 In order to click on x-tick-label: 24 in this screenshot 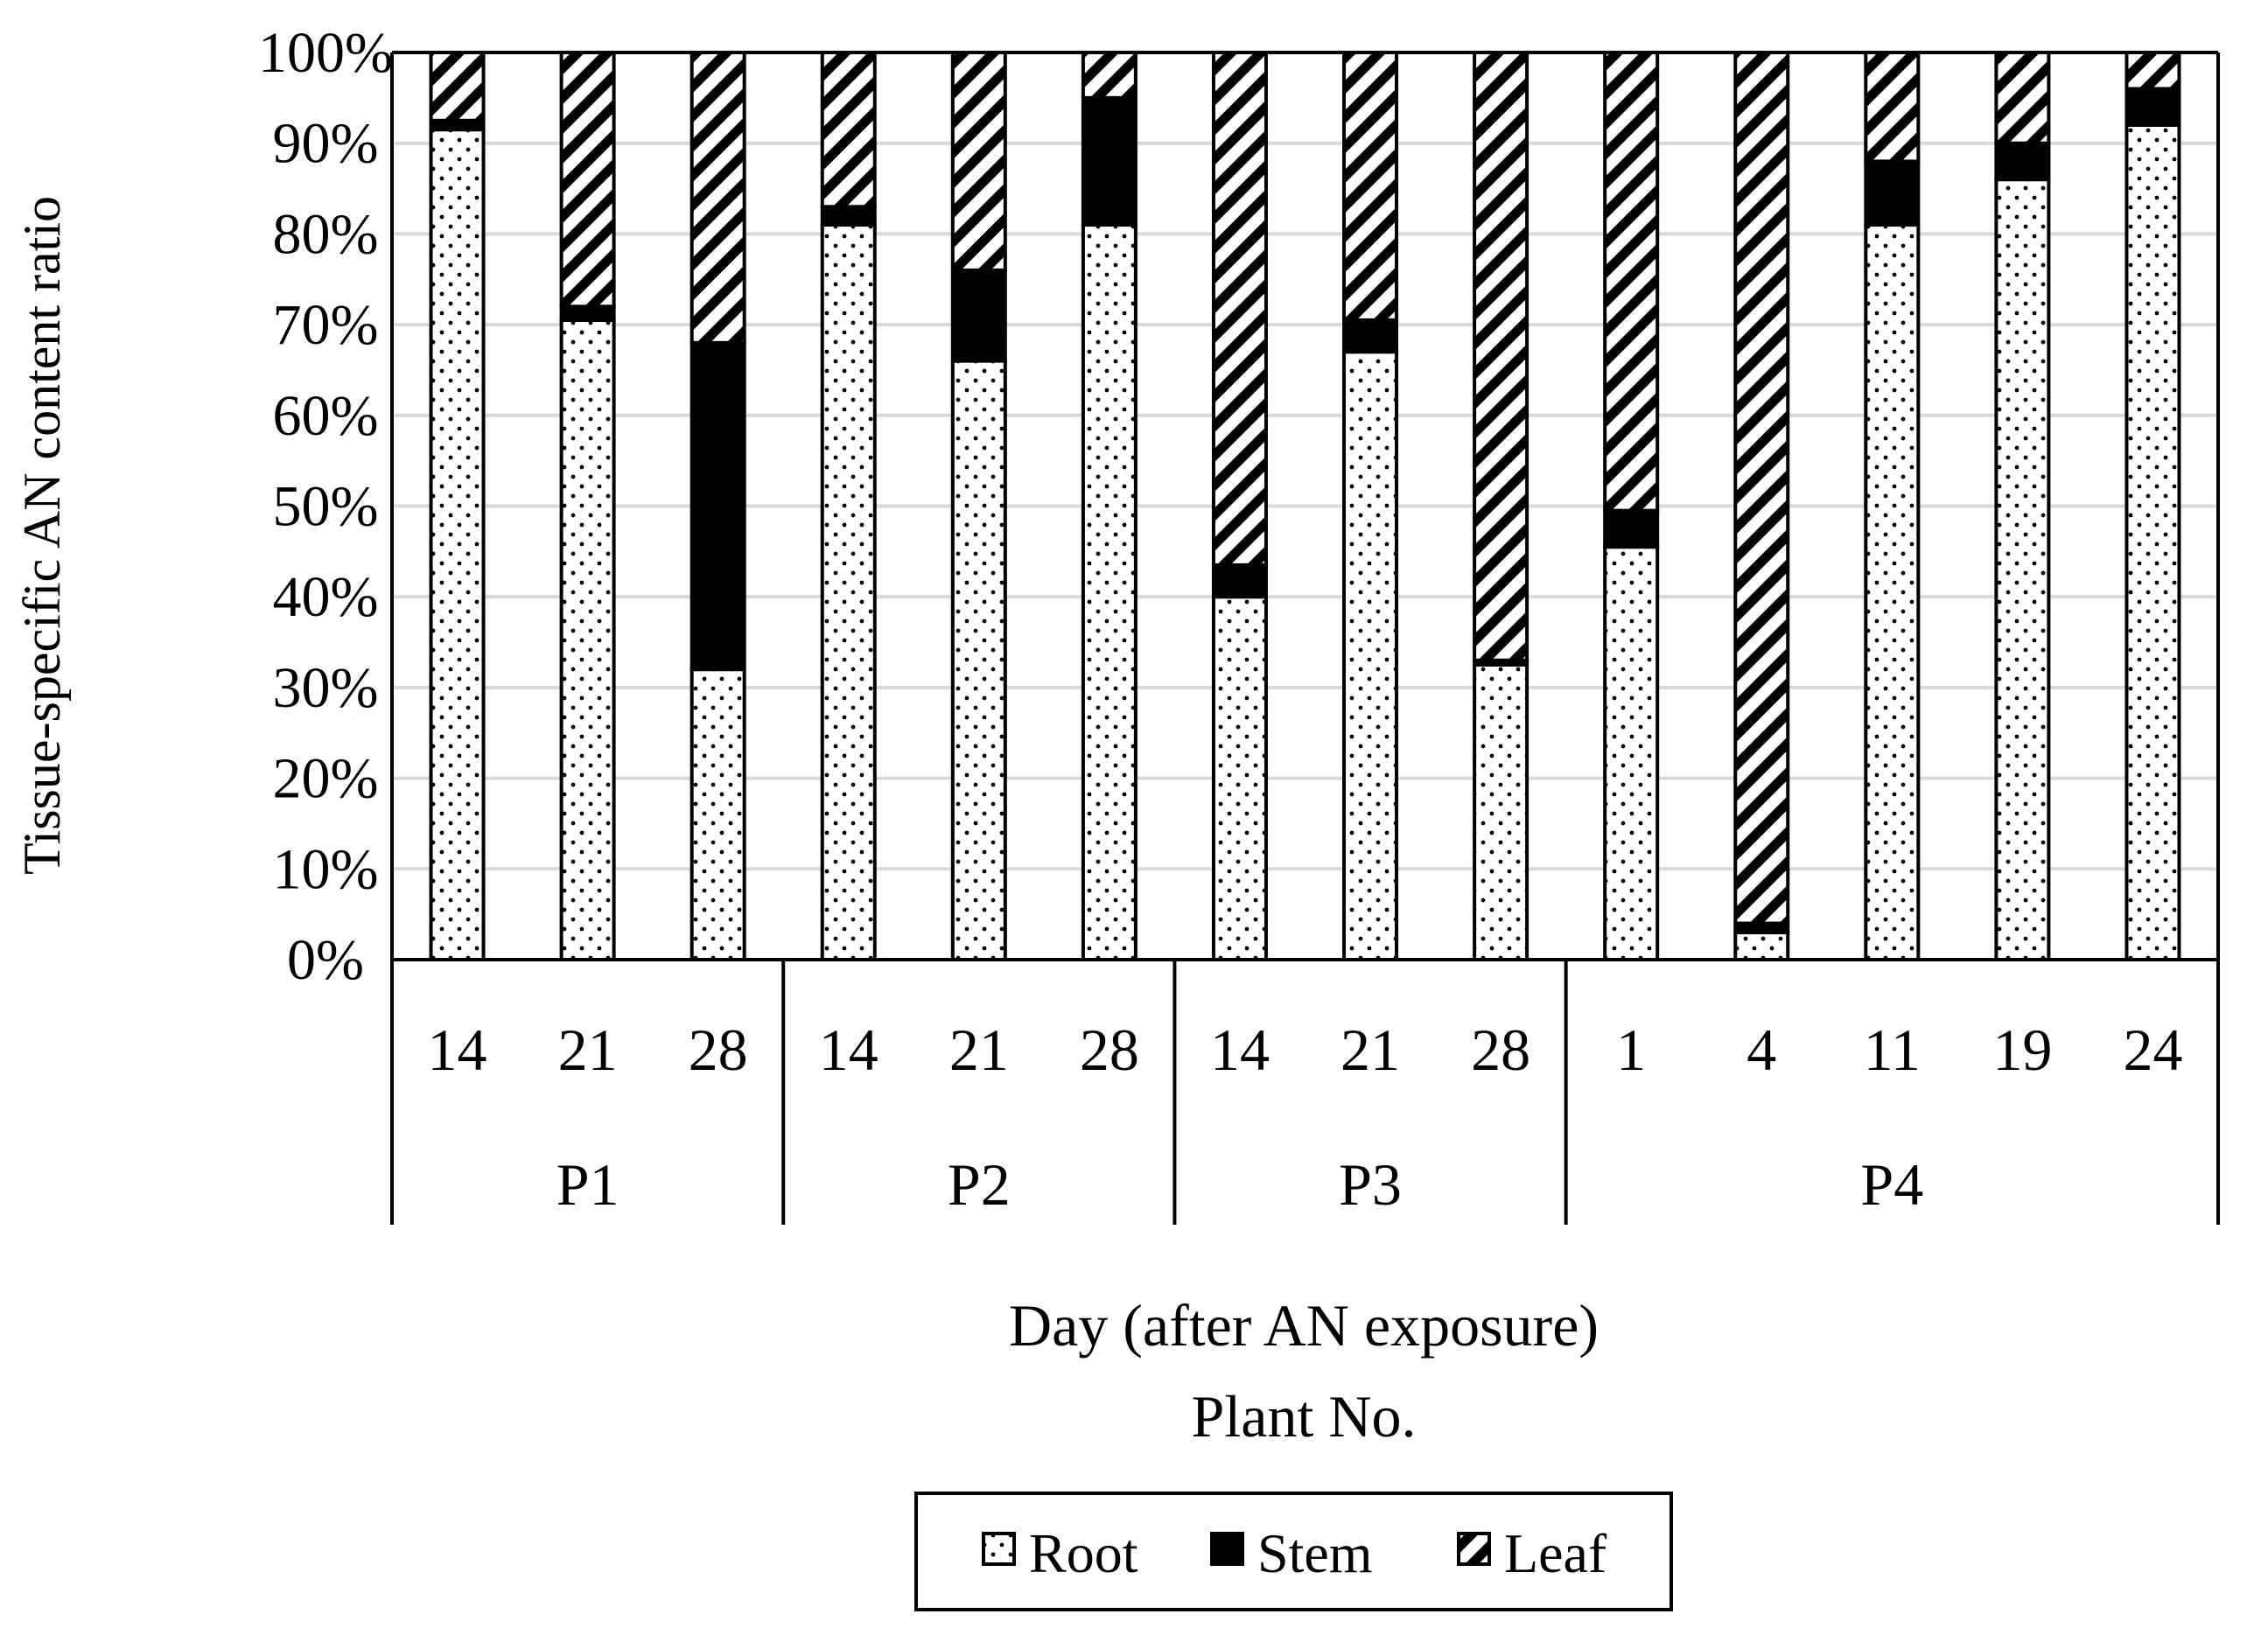, I will do `click(2152, 1050)`.